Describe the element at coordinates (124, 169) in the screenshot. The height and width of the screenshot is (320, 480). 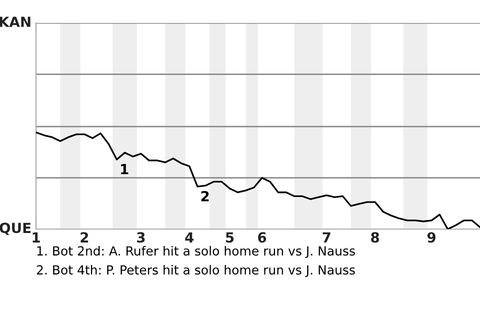
I see `annotation: 1` at that location.